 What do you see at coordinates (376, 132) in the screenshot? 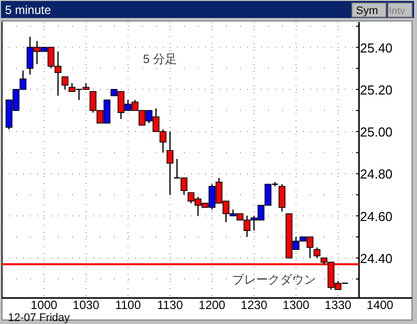
I see `y-tick-label: 25.00` at bounding box center [376, 132].